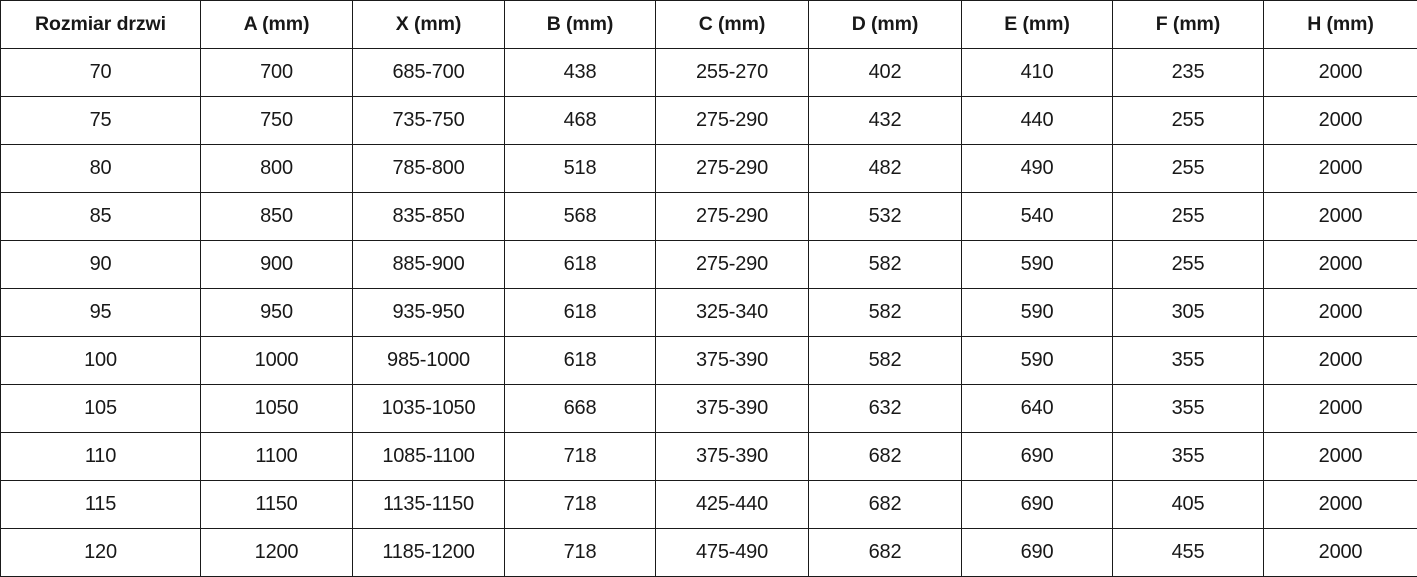  What do you see at coordinates (885, 408) in the screenshot?
I see `table-cell-r7-c5: 632` at bounding box center [885, 408].